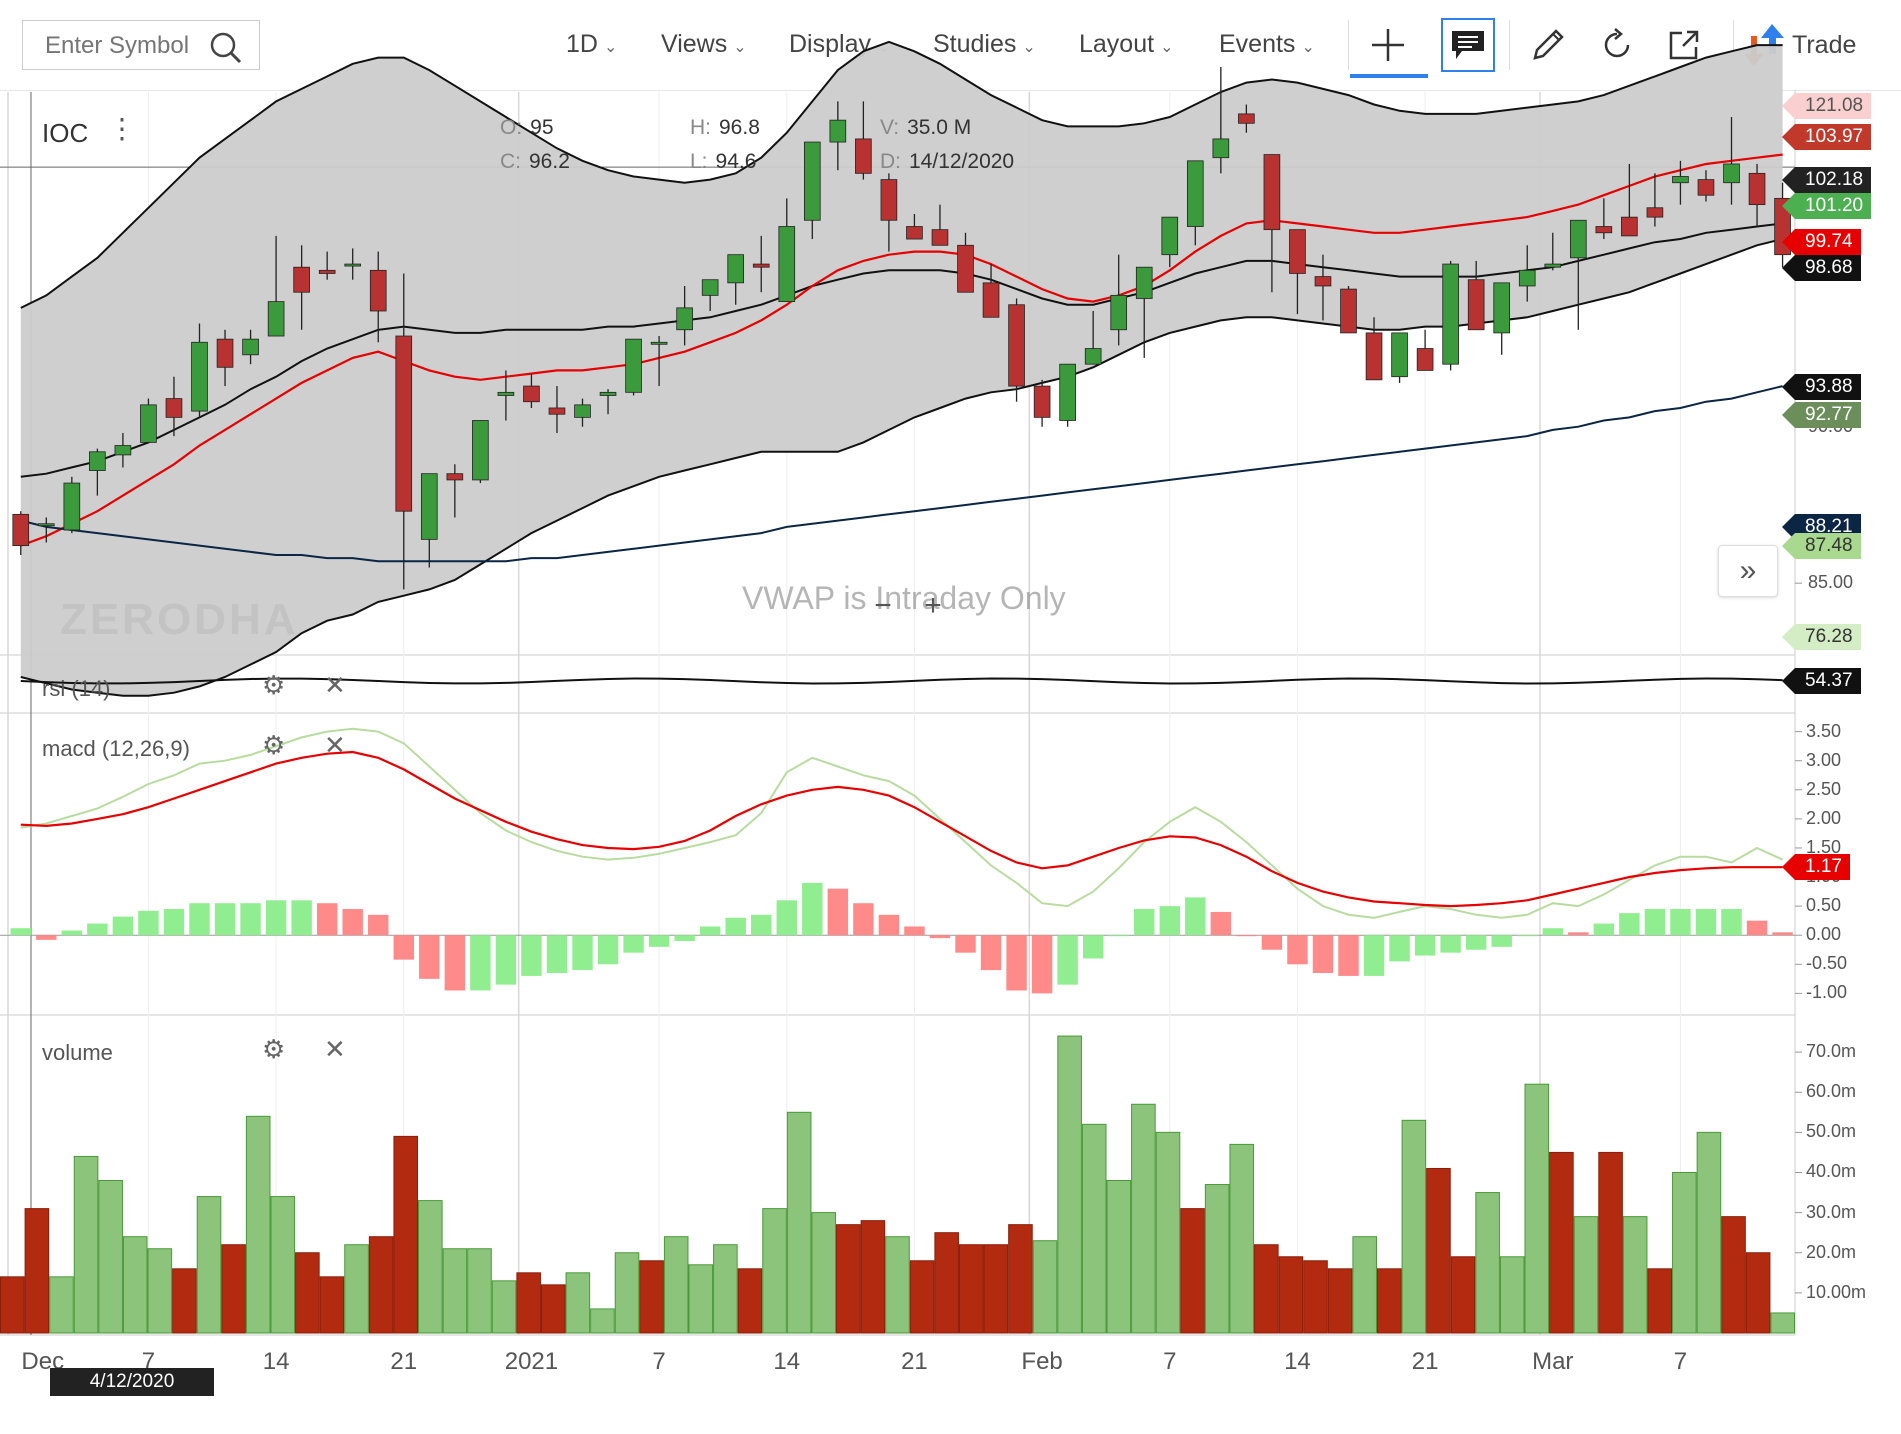  I want to click on x-tick-label: 2021, so click(531, 1361).